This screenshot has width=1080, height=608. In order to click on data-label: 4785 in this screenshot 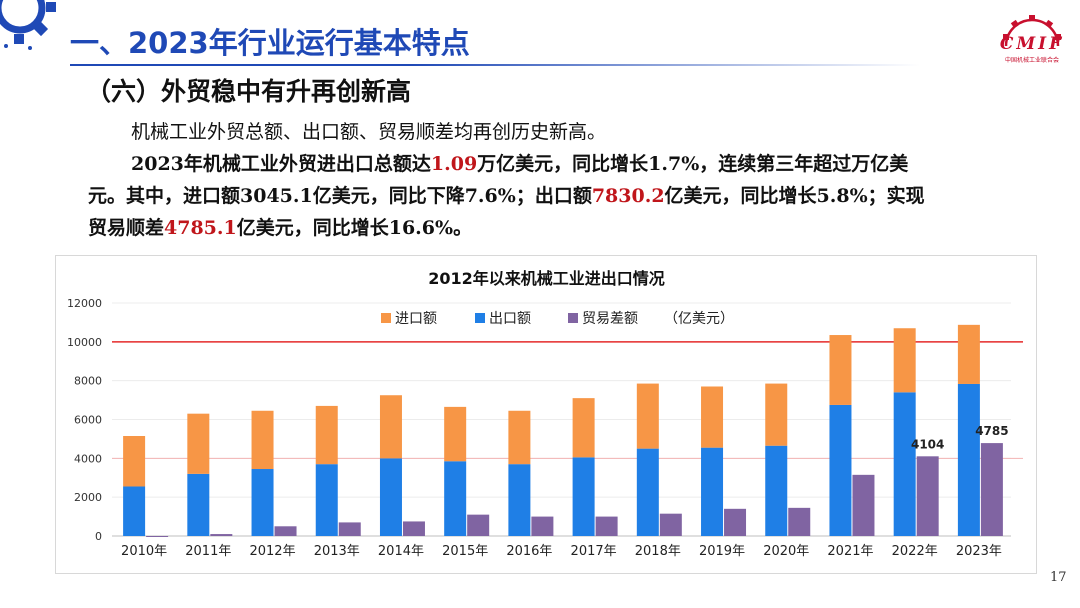, I will do `click(991, 431)`.